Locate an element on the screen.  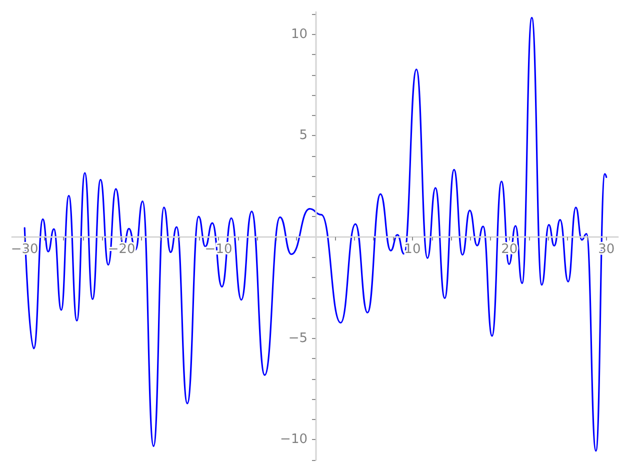
y-tick-label: 5 is located at coordinates (303, 136).